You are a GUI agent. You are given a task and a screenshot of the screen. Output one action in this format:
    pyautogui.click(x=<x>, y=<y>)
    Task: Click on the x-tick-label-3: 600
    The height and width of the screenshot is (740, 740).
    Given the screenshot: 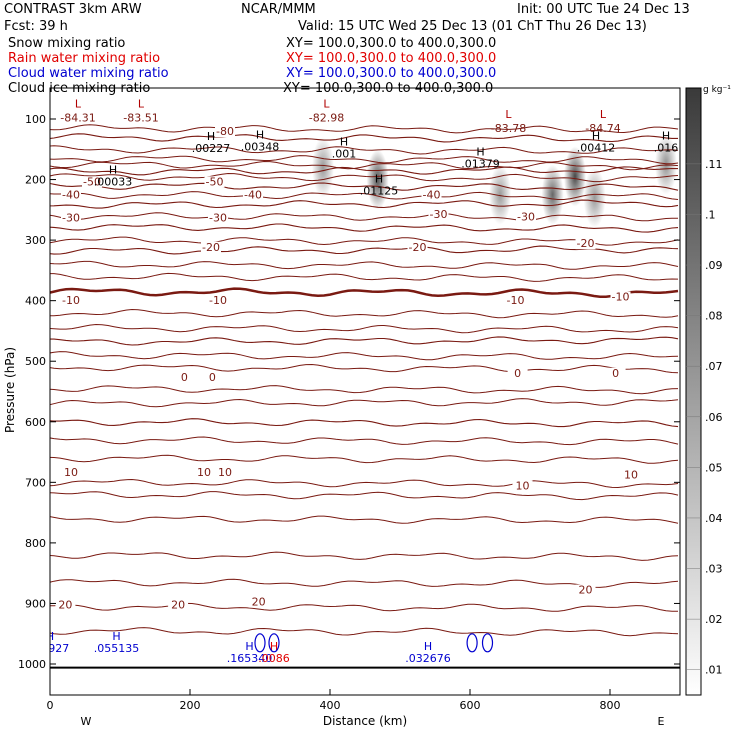 What is the action you would take?
    pyautogui.click(x=470, y=705)
    